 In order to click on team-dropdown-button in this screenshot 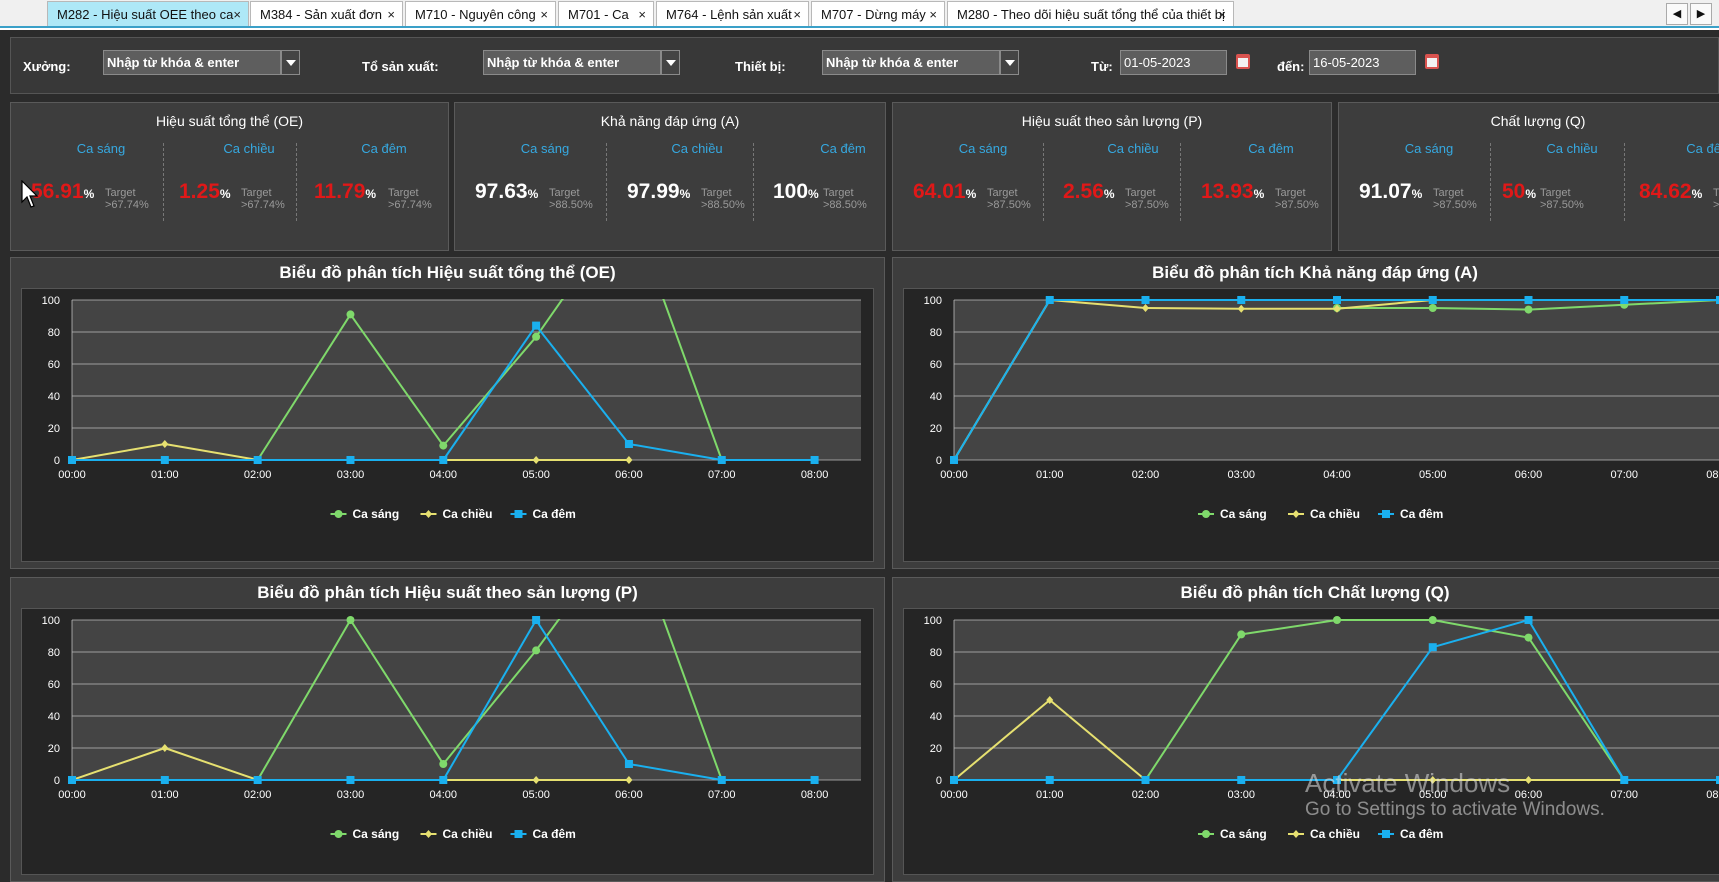, I will do `click(670, 62)`.